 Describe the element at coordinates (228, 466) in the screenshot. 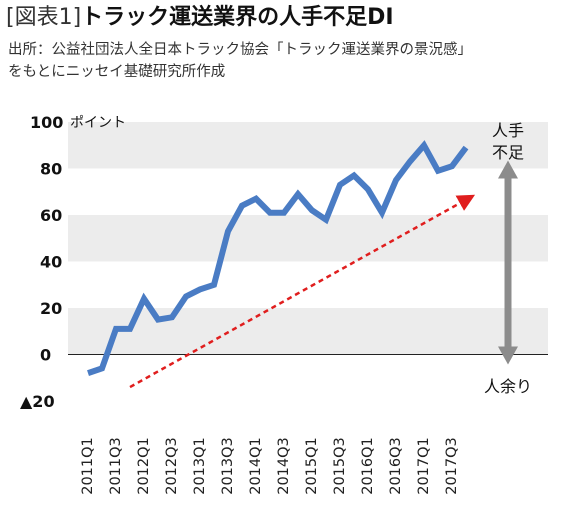

I see `x-tick-label: 2013Q3` at that location.